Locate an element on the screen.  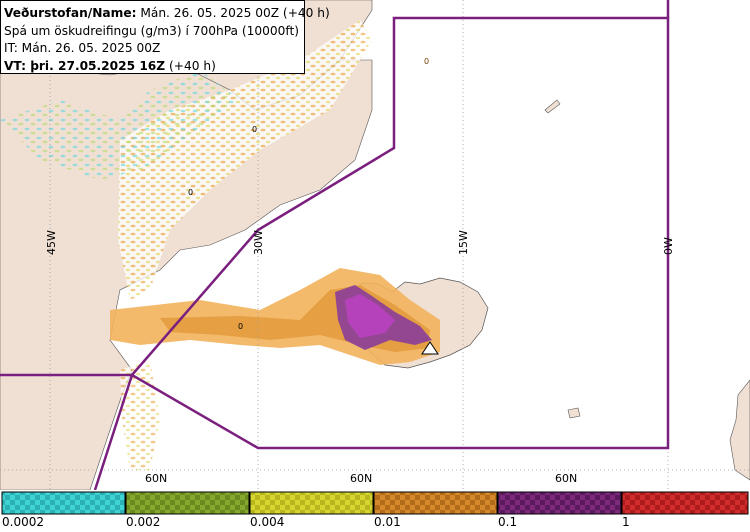
meridian-label-15w: 15W is located at coordinates (463, 242).